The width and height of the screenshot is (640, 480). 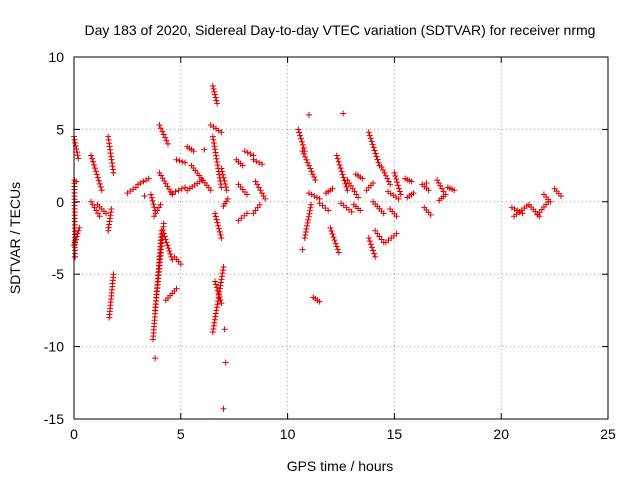 What do you see at coordinates (288, 434) in the screenshot?
I see `x-tick-label: 10` at bounding box center [288, 434].